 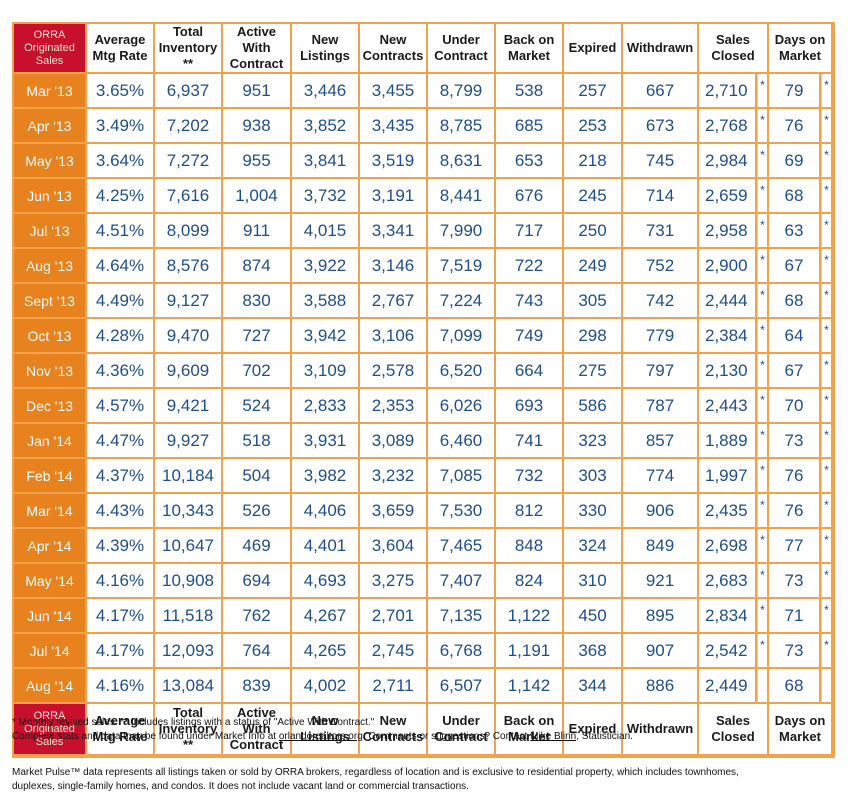 What do you see at coordinates (394, 616) in the screenshot?
I see `table-cell: 2,701` at bounding box center [394, 616].